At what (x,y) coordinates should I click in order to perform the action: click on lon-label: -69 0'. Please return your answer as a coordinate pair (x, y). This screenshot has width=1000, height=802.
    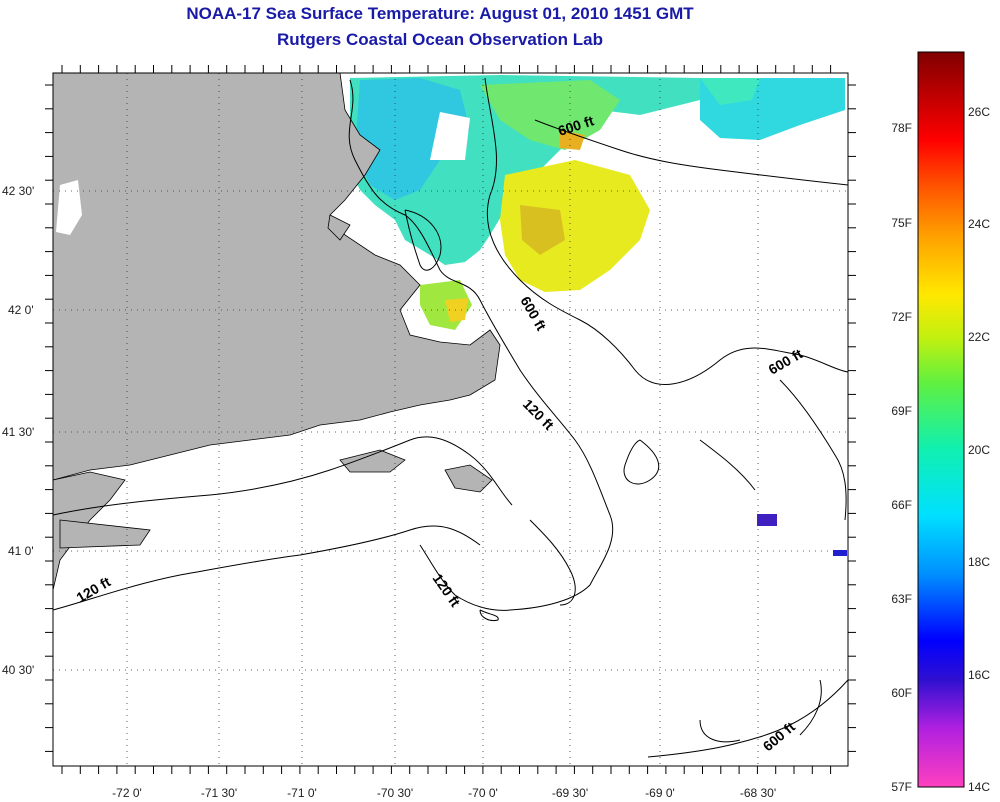
    Looking at the image, I should click on (660, 793).